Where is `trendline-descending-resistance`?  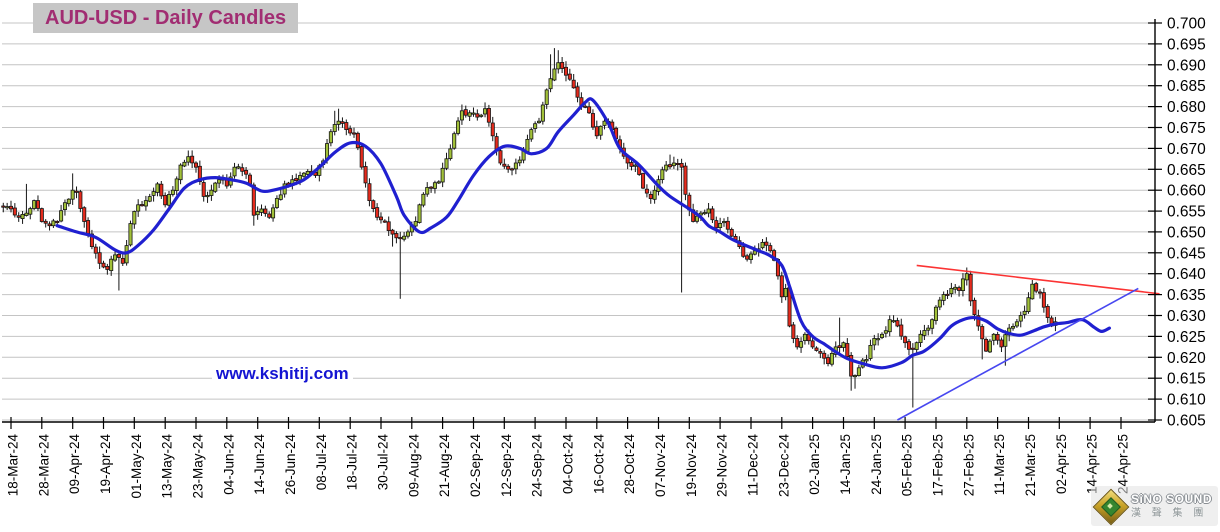
trendline-descending-resistance is located at coordinates (1038, 279).